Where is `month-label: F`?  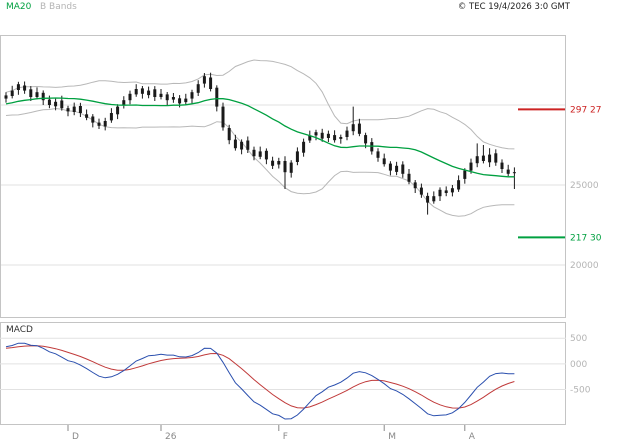 month-label: F is located at coordinates (285, 436).